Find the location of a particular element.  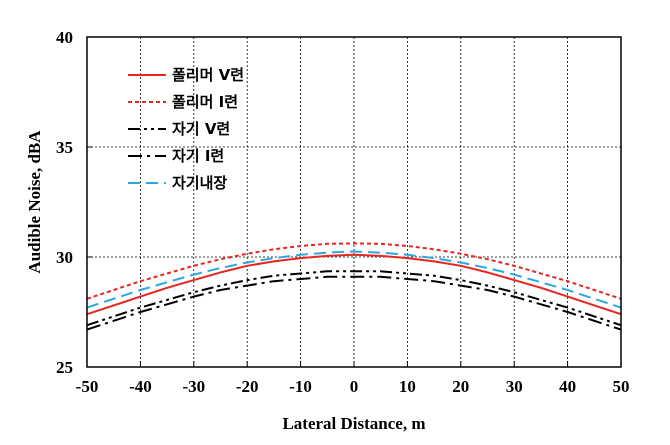

x-tick-label: -30 is located at coordinates (193, 386).